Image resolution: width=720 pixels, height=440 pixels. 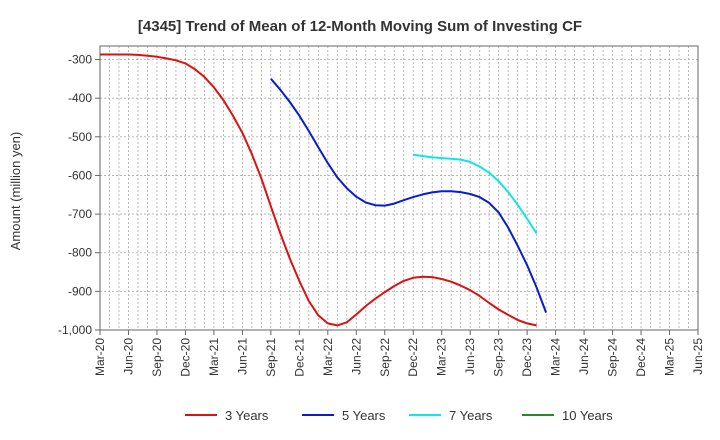 What do you see at coordinates (613, 357) in the screenshot?
I see `x-tick-label: Sep-24` at bounding box center [613, 357].